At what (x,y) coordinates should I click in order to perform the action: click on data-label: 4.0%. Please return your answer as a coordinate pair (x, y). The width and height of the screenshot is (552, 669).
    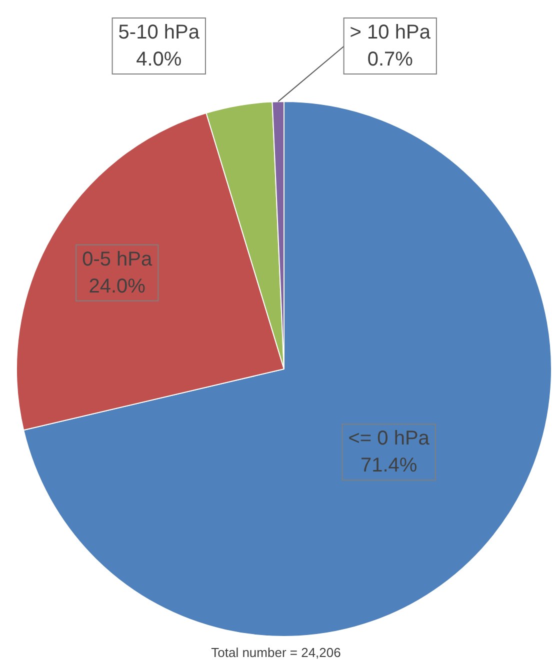
    Looking at the image, I should click on (159, 59).